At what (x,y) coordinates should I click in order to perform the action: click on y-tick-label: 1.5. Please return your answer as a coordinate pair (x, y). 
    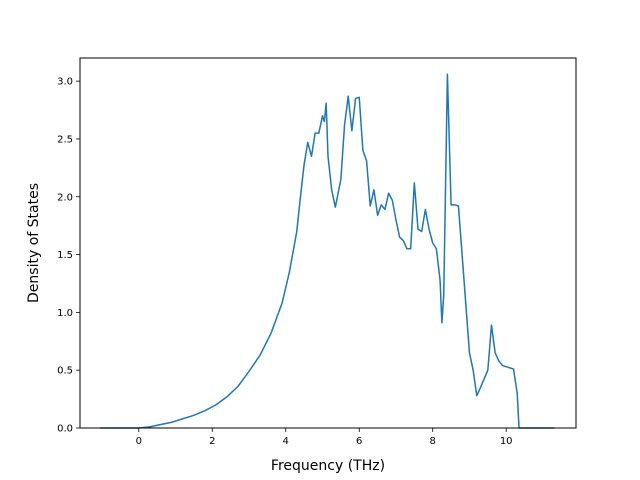
    Looking at the image, I should click on (65, 255).